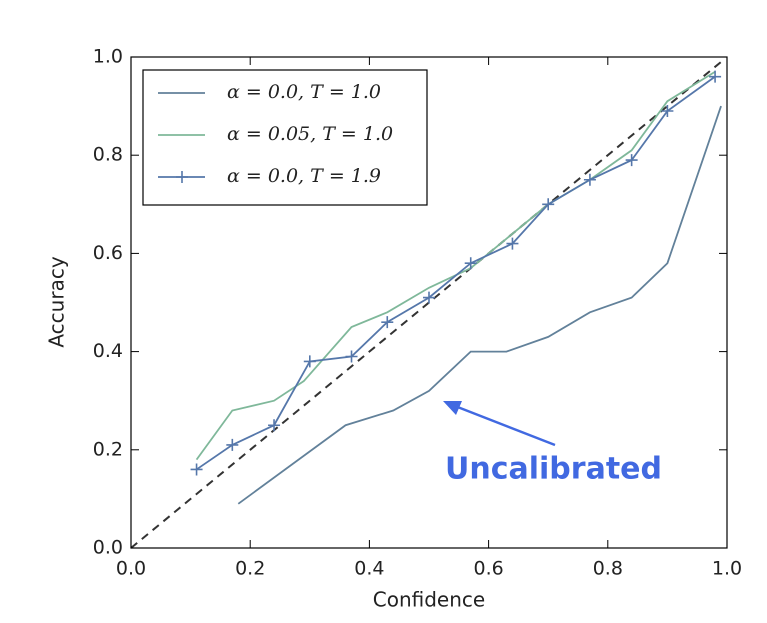  Describe the element at coordinates (553, 469) in the screenshot. I see `annotation: Uncalibrated` at that location.